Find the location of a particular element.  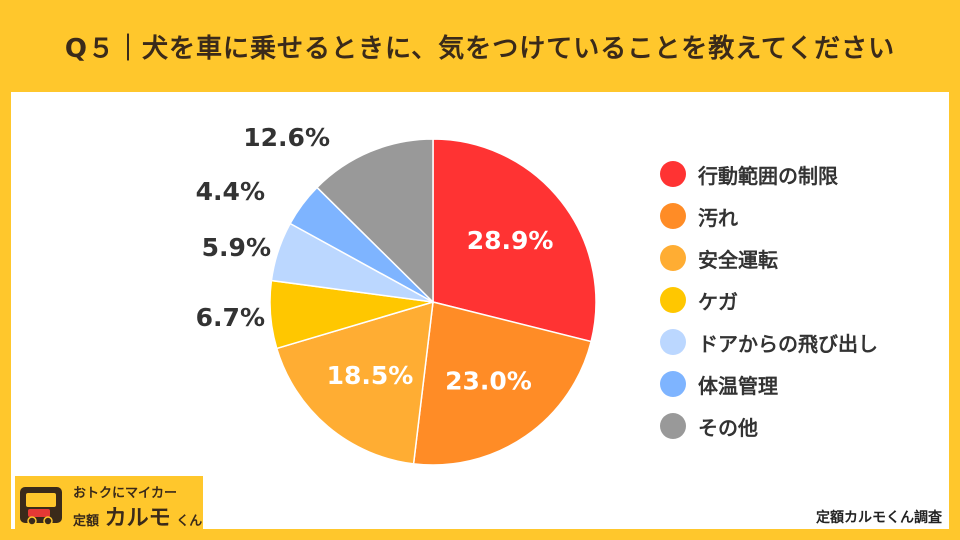

legend-label: その他 is located at coordinates (728, 427).